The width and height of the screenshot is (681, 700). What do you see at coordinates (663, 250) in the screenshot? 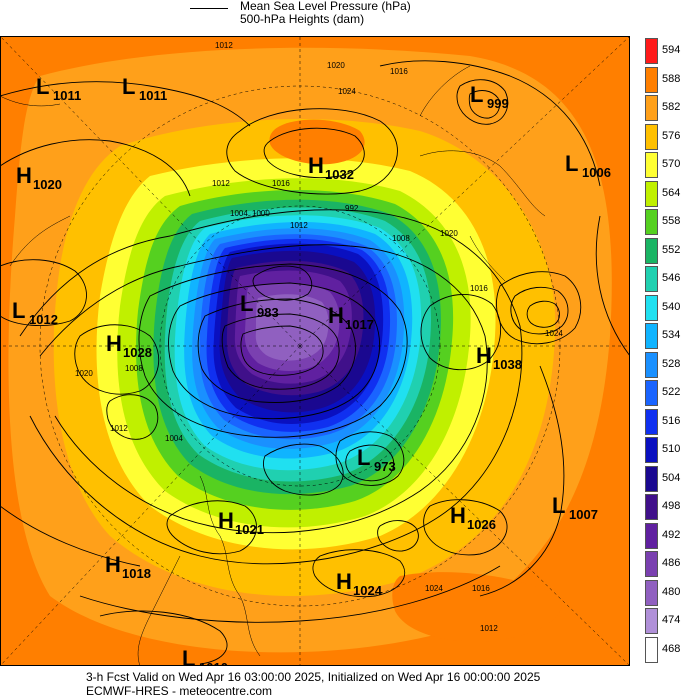
I see `colorbar-step: 552` at bounding box center [663, 250].